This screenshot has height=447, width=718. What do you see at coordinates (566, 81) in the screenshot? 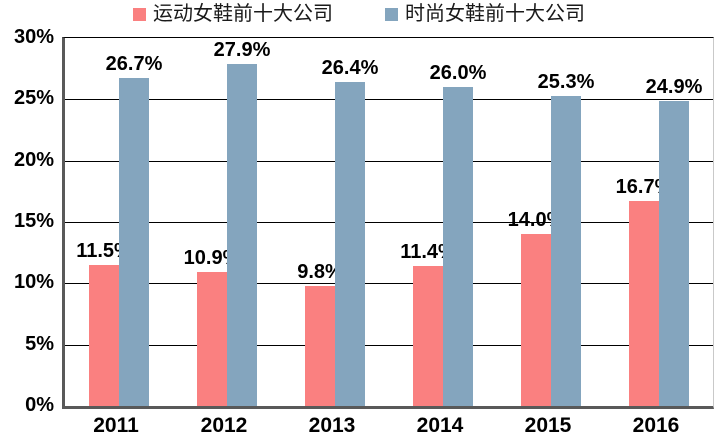
I see `bar-value-label: 25.3%` at bounding box center [566, 81].